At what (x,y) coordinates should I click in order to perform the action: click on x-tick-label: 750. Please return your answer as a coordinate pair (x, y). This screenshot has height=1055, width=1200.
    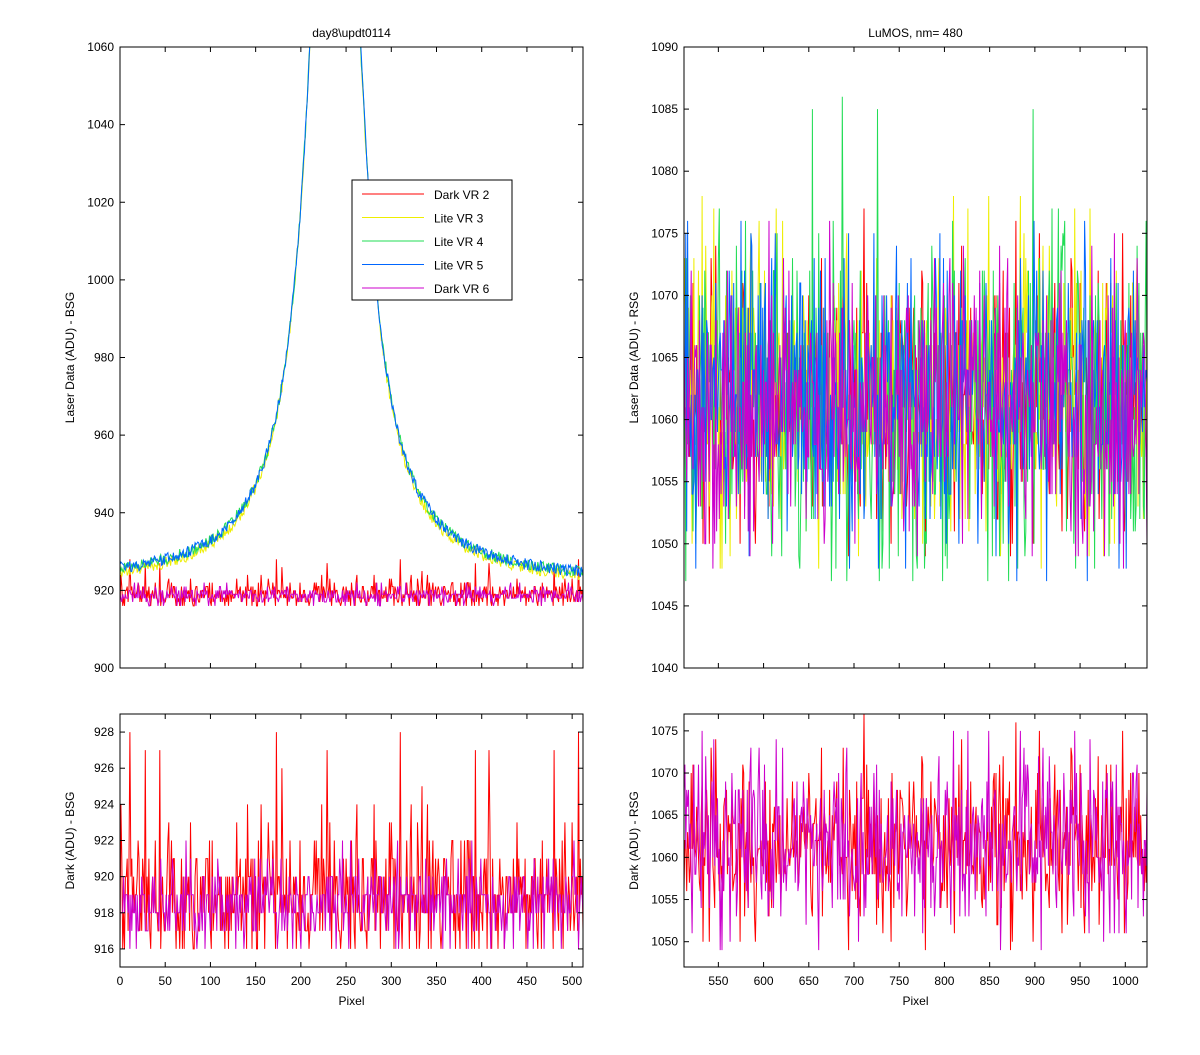
    Looking at the image, I should click on (899, 981).